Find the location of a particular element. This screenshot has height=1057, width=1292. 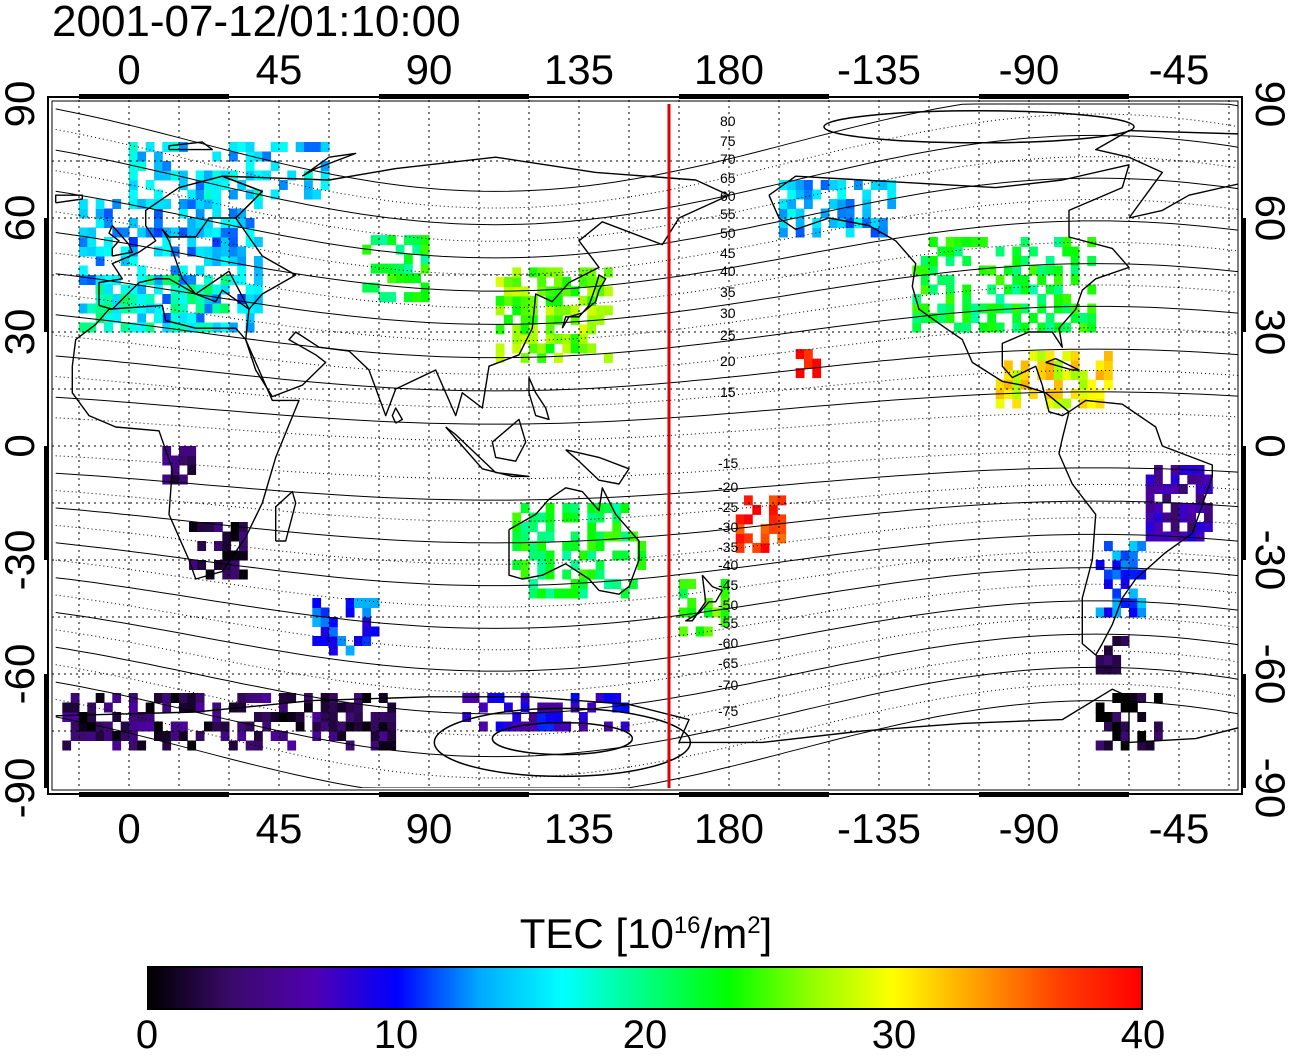

contour-label: -70 is located at coordinates (728, 685).